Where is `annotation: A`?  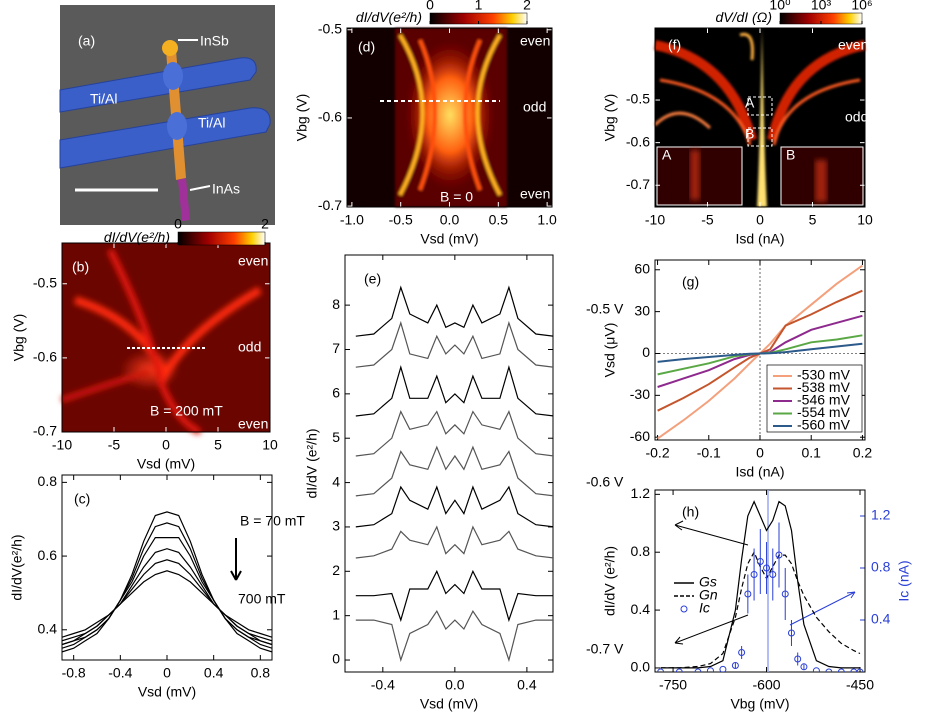
annotation: A is located at coordinates (667, 155).